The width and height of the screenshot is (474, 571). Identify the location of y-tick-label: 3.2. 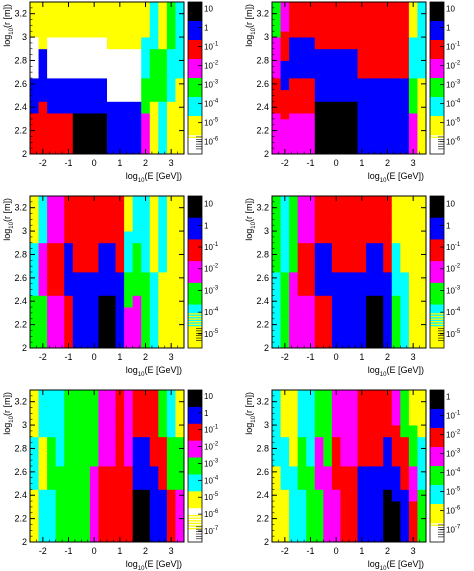
(262, 402).